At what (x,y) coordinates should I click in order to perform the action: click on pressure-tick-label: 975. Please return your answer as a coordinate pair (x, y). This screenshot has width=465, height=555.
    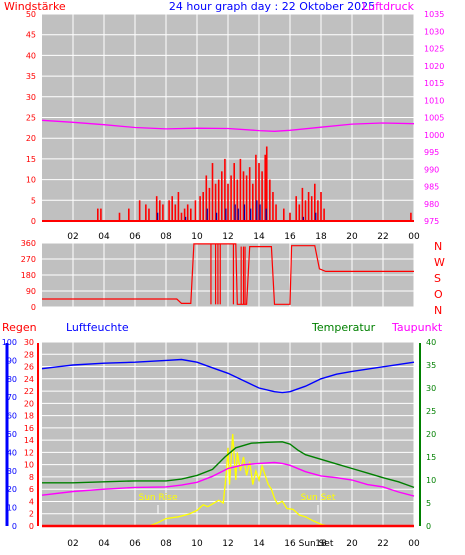
    Looking at the image, I should click on (431, 221).